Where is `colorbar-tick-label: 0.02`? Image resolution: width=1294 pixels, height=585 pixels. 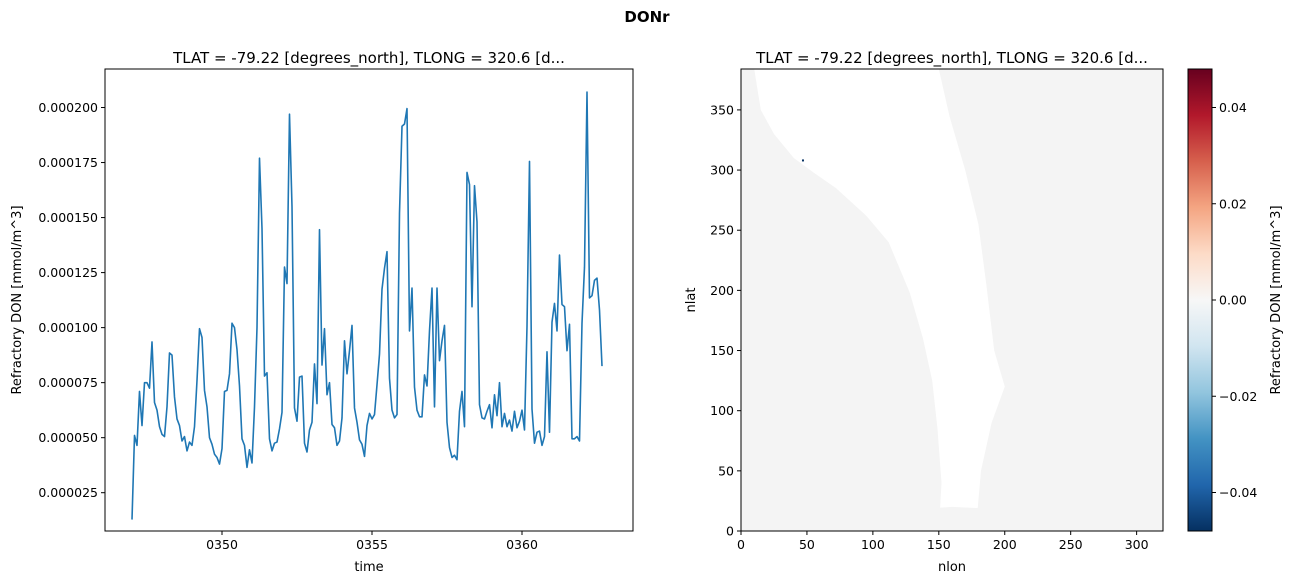
colorbar-tick-label: 0.02 is located at coordinates (1233, 203).